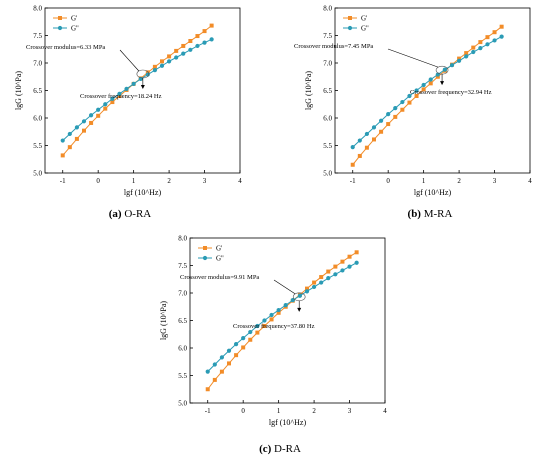 This screenshot has width=550, height=460. Describe the element at coordinates (287, 449) in the screenshot. I see `caption-c-name: D-RA` at that location.